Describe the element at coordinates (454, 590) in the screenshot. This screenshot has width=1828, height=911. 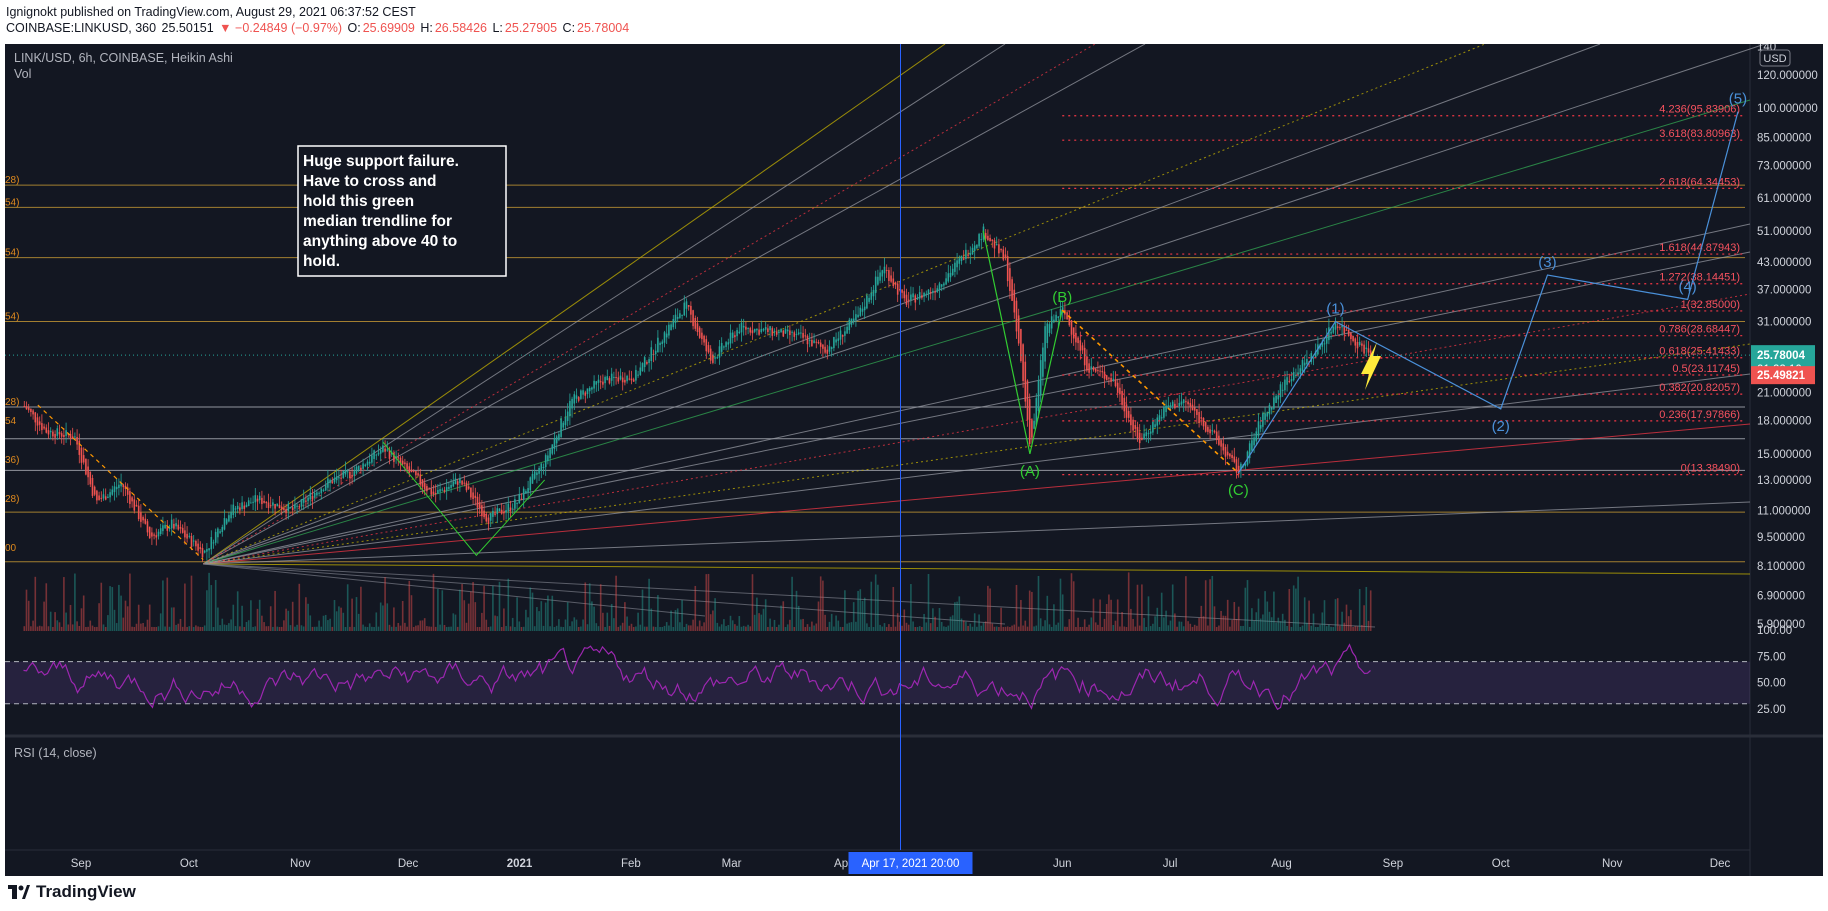
I see `fan-trendline` at that location.